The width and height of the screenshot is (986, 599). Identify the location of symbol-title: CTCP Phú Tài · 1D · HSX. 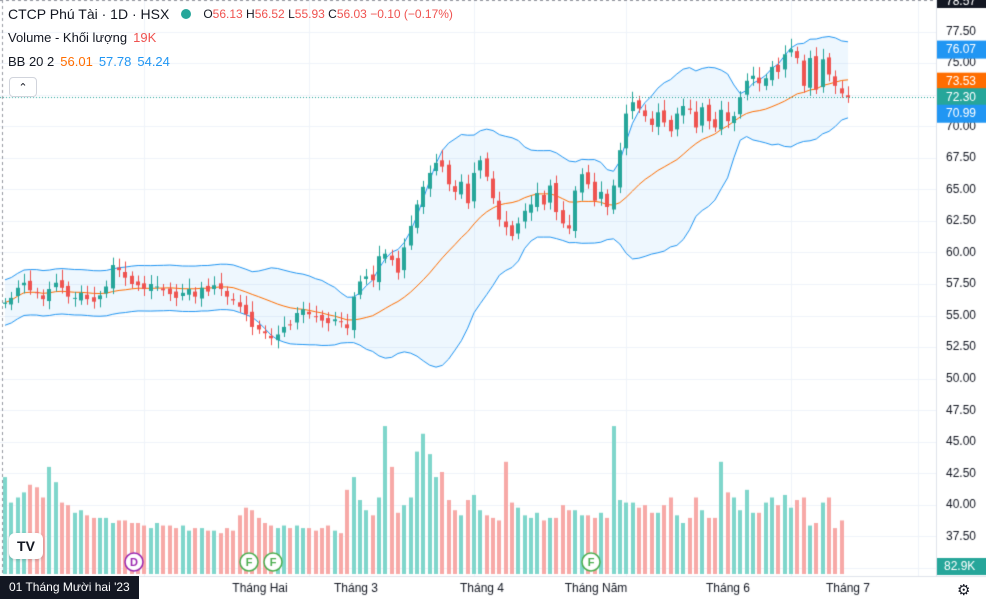
(89, 14).